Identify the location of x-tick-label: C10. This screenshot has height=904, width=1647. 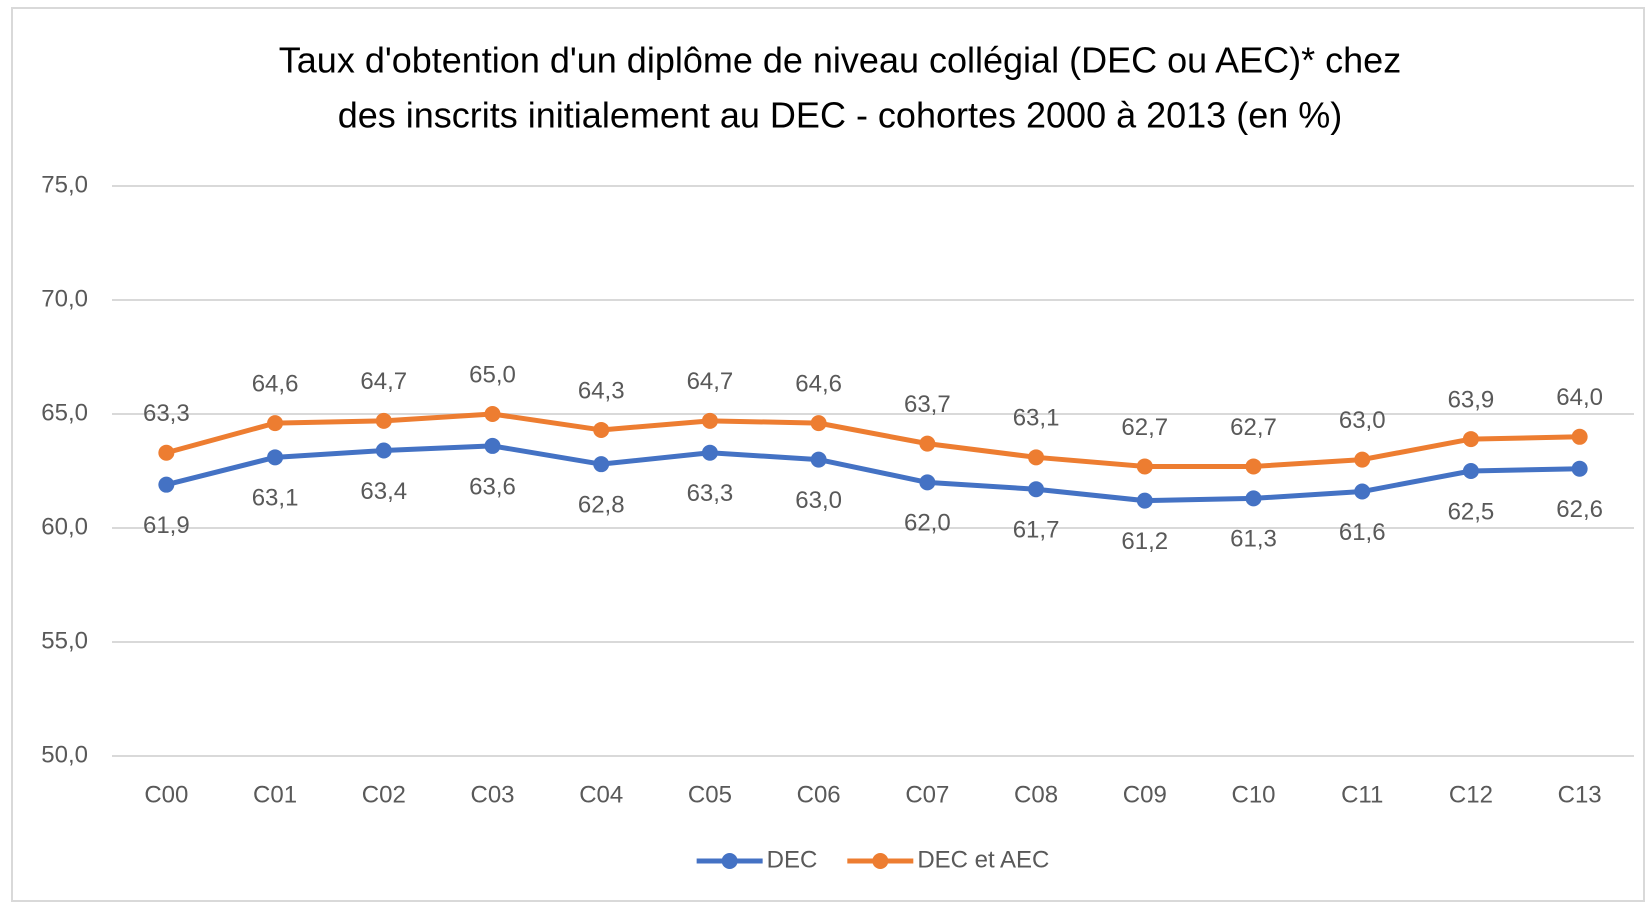
(1253, 794).